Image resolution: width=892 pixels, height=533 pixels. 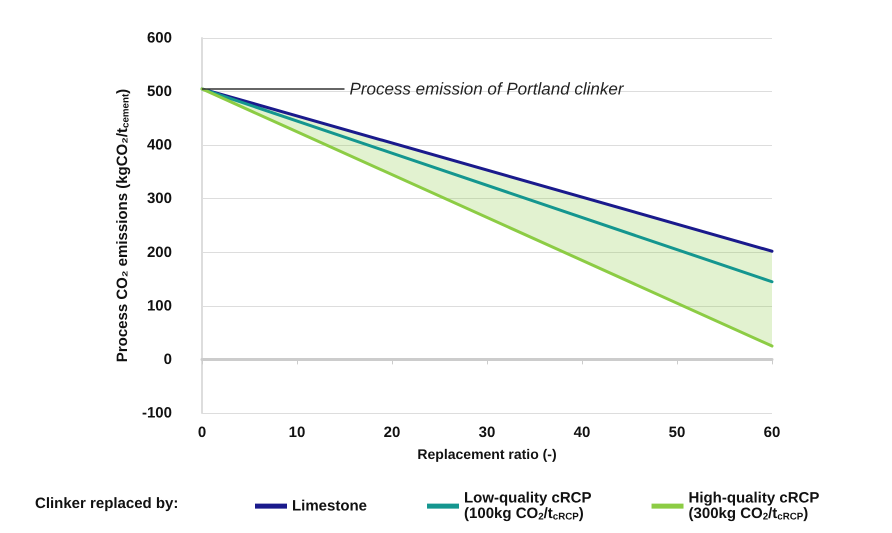 I want to click on legend-label: Low-quality cRCP (100kg CO2/tcRCP), so click(x=528, y=505).